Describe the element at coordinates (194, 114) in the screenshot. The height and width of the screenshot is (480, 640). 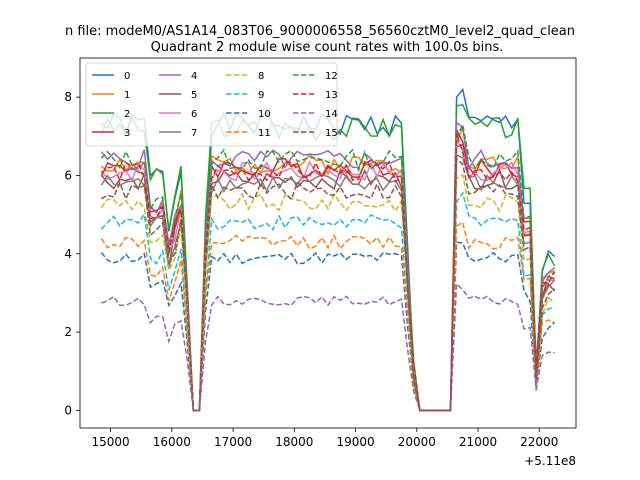
I see `legend-label-6: 6` at that location.